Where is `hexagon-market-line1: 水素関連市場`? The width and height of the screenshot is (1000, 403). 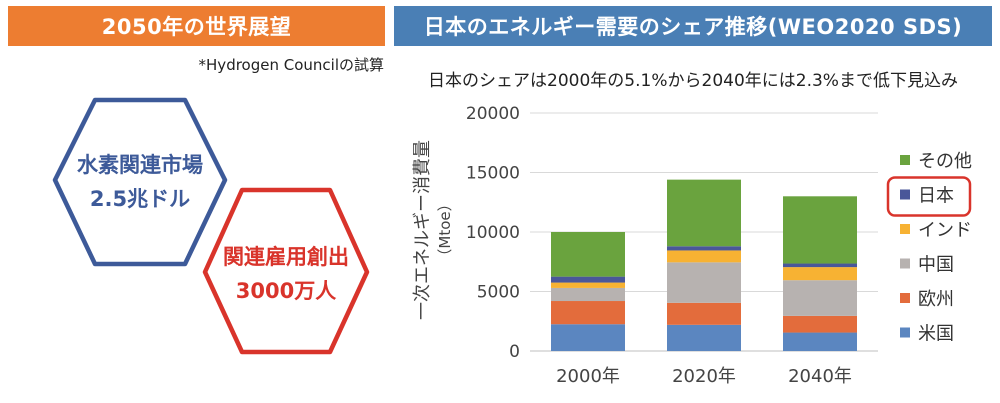
hexagon-market-line1: 水素関連市場 is located at coordinates (140, 165).